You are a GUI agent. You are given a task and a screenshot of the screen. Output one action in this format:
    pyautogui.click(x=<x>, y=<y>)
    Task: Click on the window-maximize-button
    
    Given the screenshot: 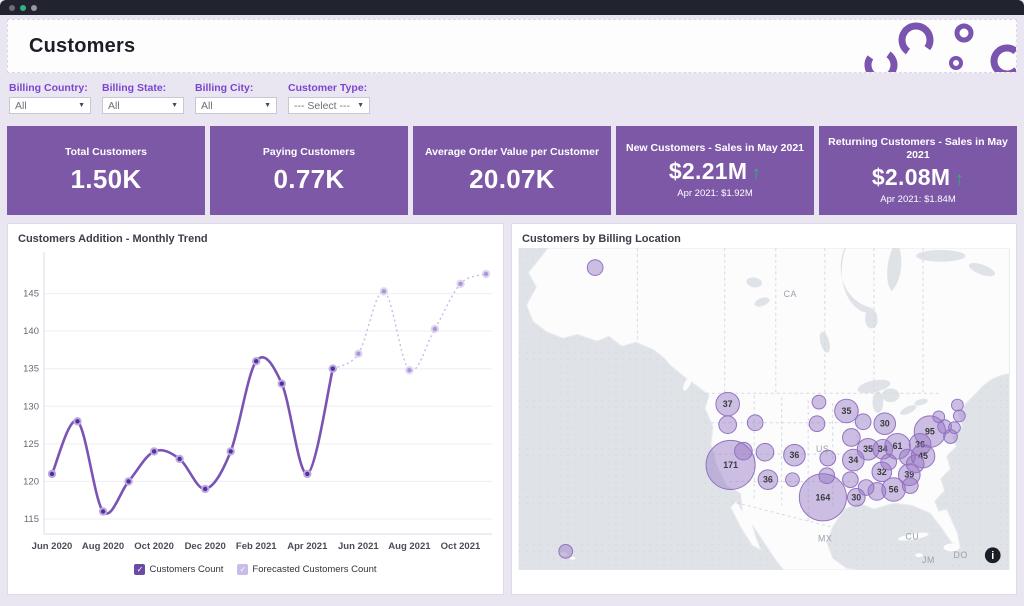 What is the action you would take?
    pyautogui.click(x=34, y=7)
    